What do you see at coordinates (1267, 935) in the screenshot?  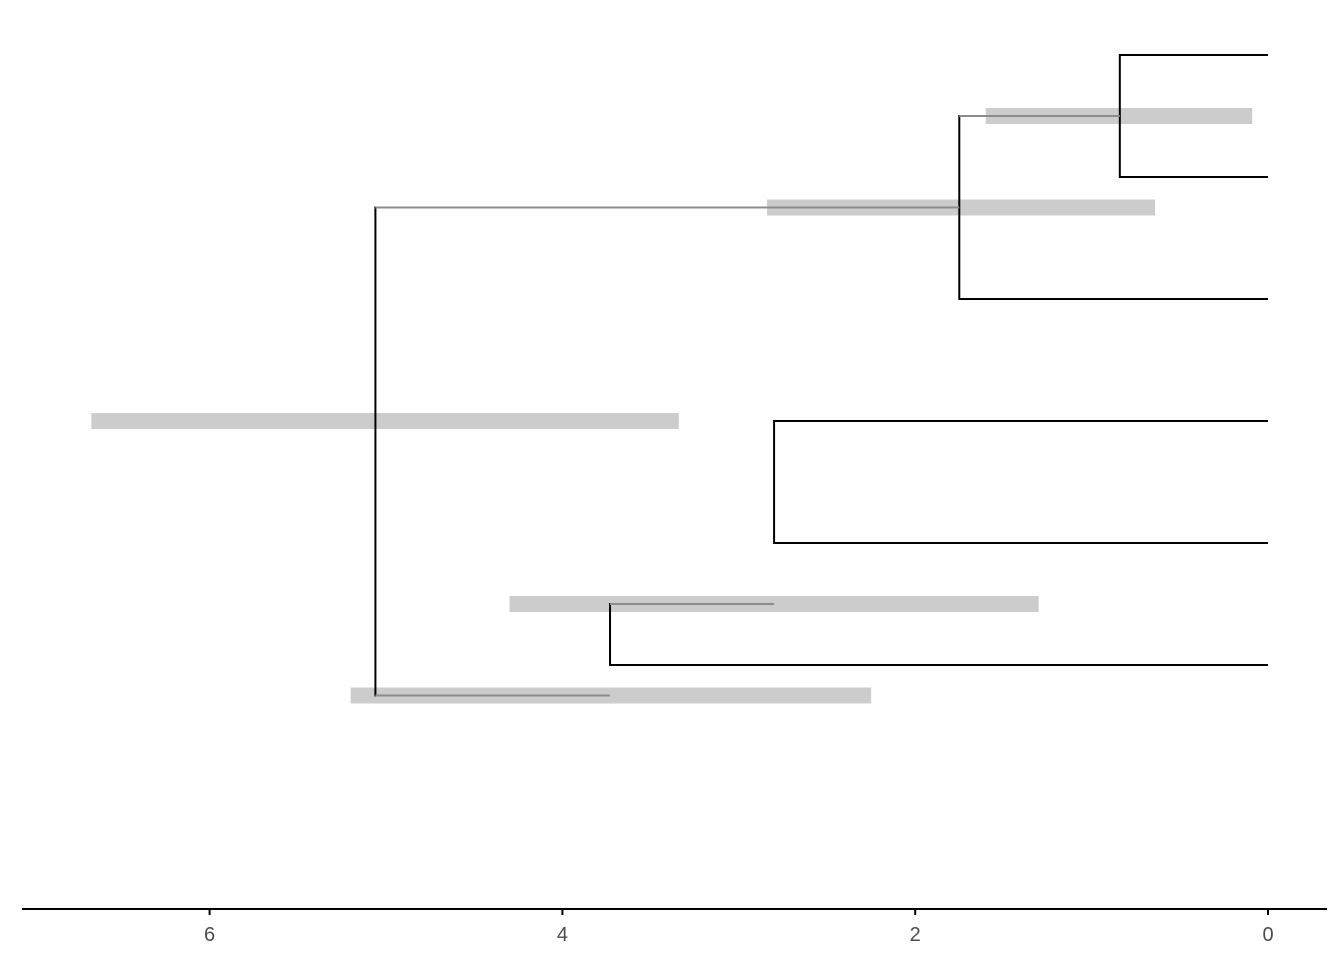 I see `tick-label-0: 0` at bounding box center [1267, 935].